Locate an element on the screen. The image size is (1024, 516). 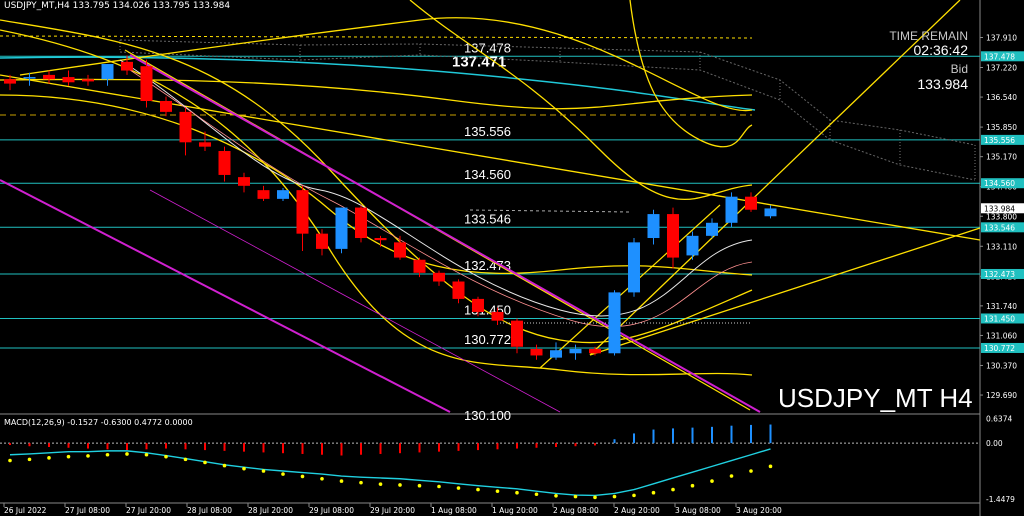
dashed-gray is located at coordinates (550, 211).